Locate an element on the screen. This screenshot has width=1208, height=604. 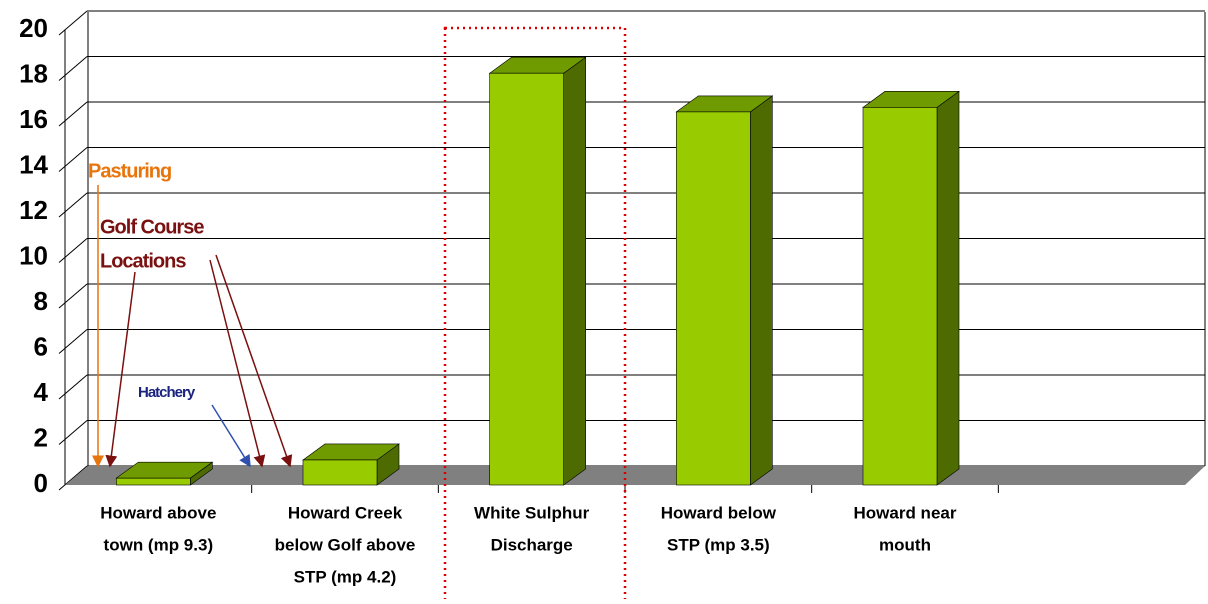
x-tick-label: Discharge is located at coordinates (532, 544).